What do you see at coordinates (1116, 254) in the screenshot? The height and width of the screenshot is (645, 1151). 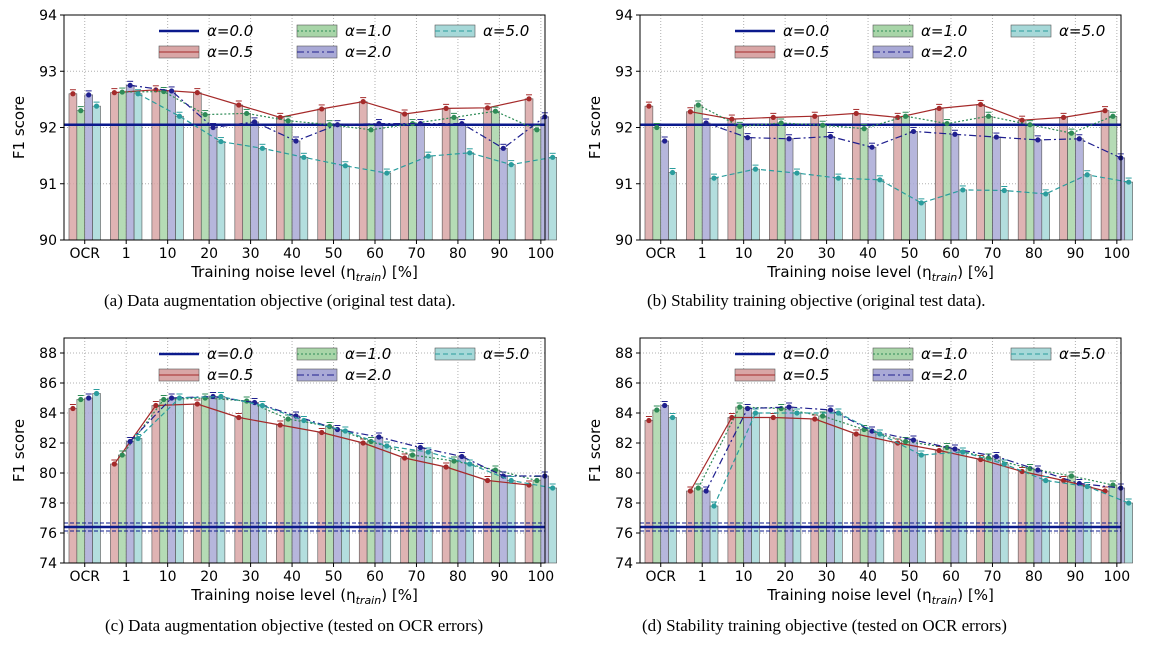 I see `x-tick-label: 100` at bounding box center [1116, 254].